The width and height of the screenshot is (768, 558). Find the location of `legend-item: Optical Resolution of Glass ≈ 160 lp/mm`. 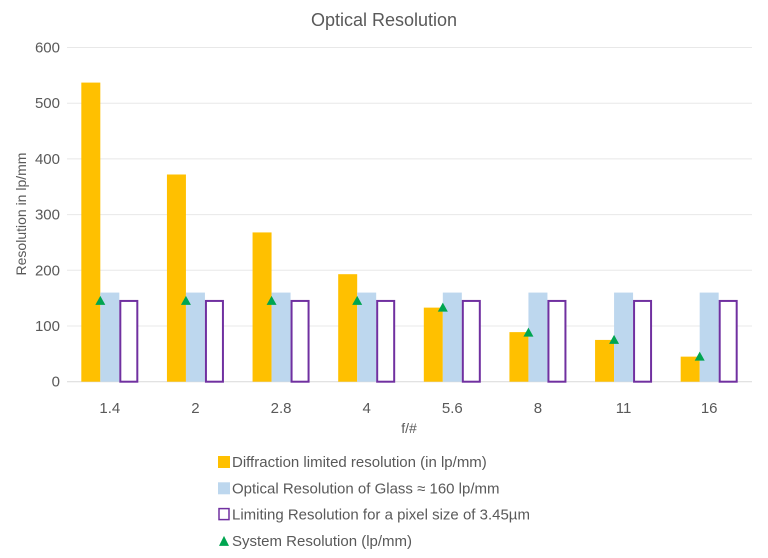

legend-item: Optical Resolution of Glass ≈ 160 lp/mm is located at coordinates (359, 488).